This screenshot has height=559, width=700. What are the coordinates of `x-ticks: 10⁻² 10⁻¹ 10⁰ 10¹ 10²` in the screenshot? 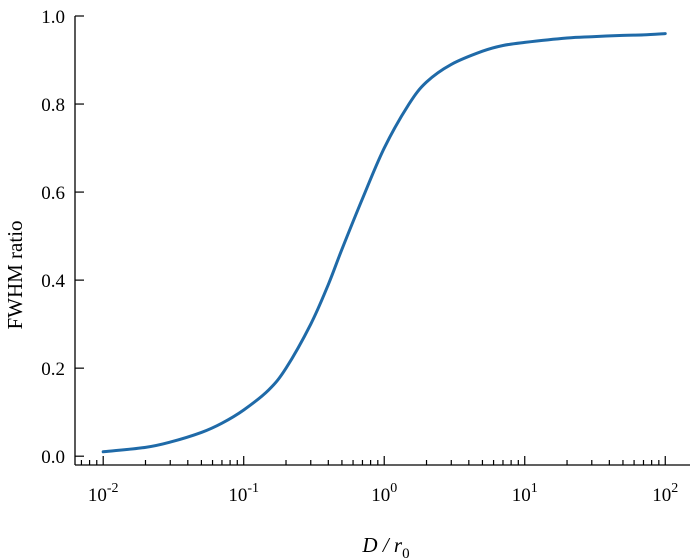 It's located at (379, 481).